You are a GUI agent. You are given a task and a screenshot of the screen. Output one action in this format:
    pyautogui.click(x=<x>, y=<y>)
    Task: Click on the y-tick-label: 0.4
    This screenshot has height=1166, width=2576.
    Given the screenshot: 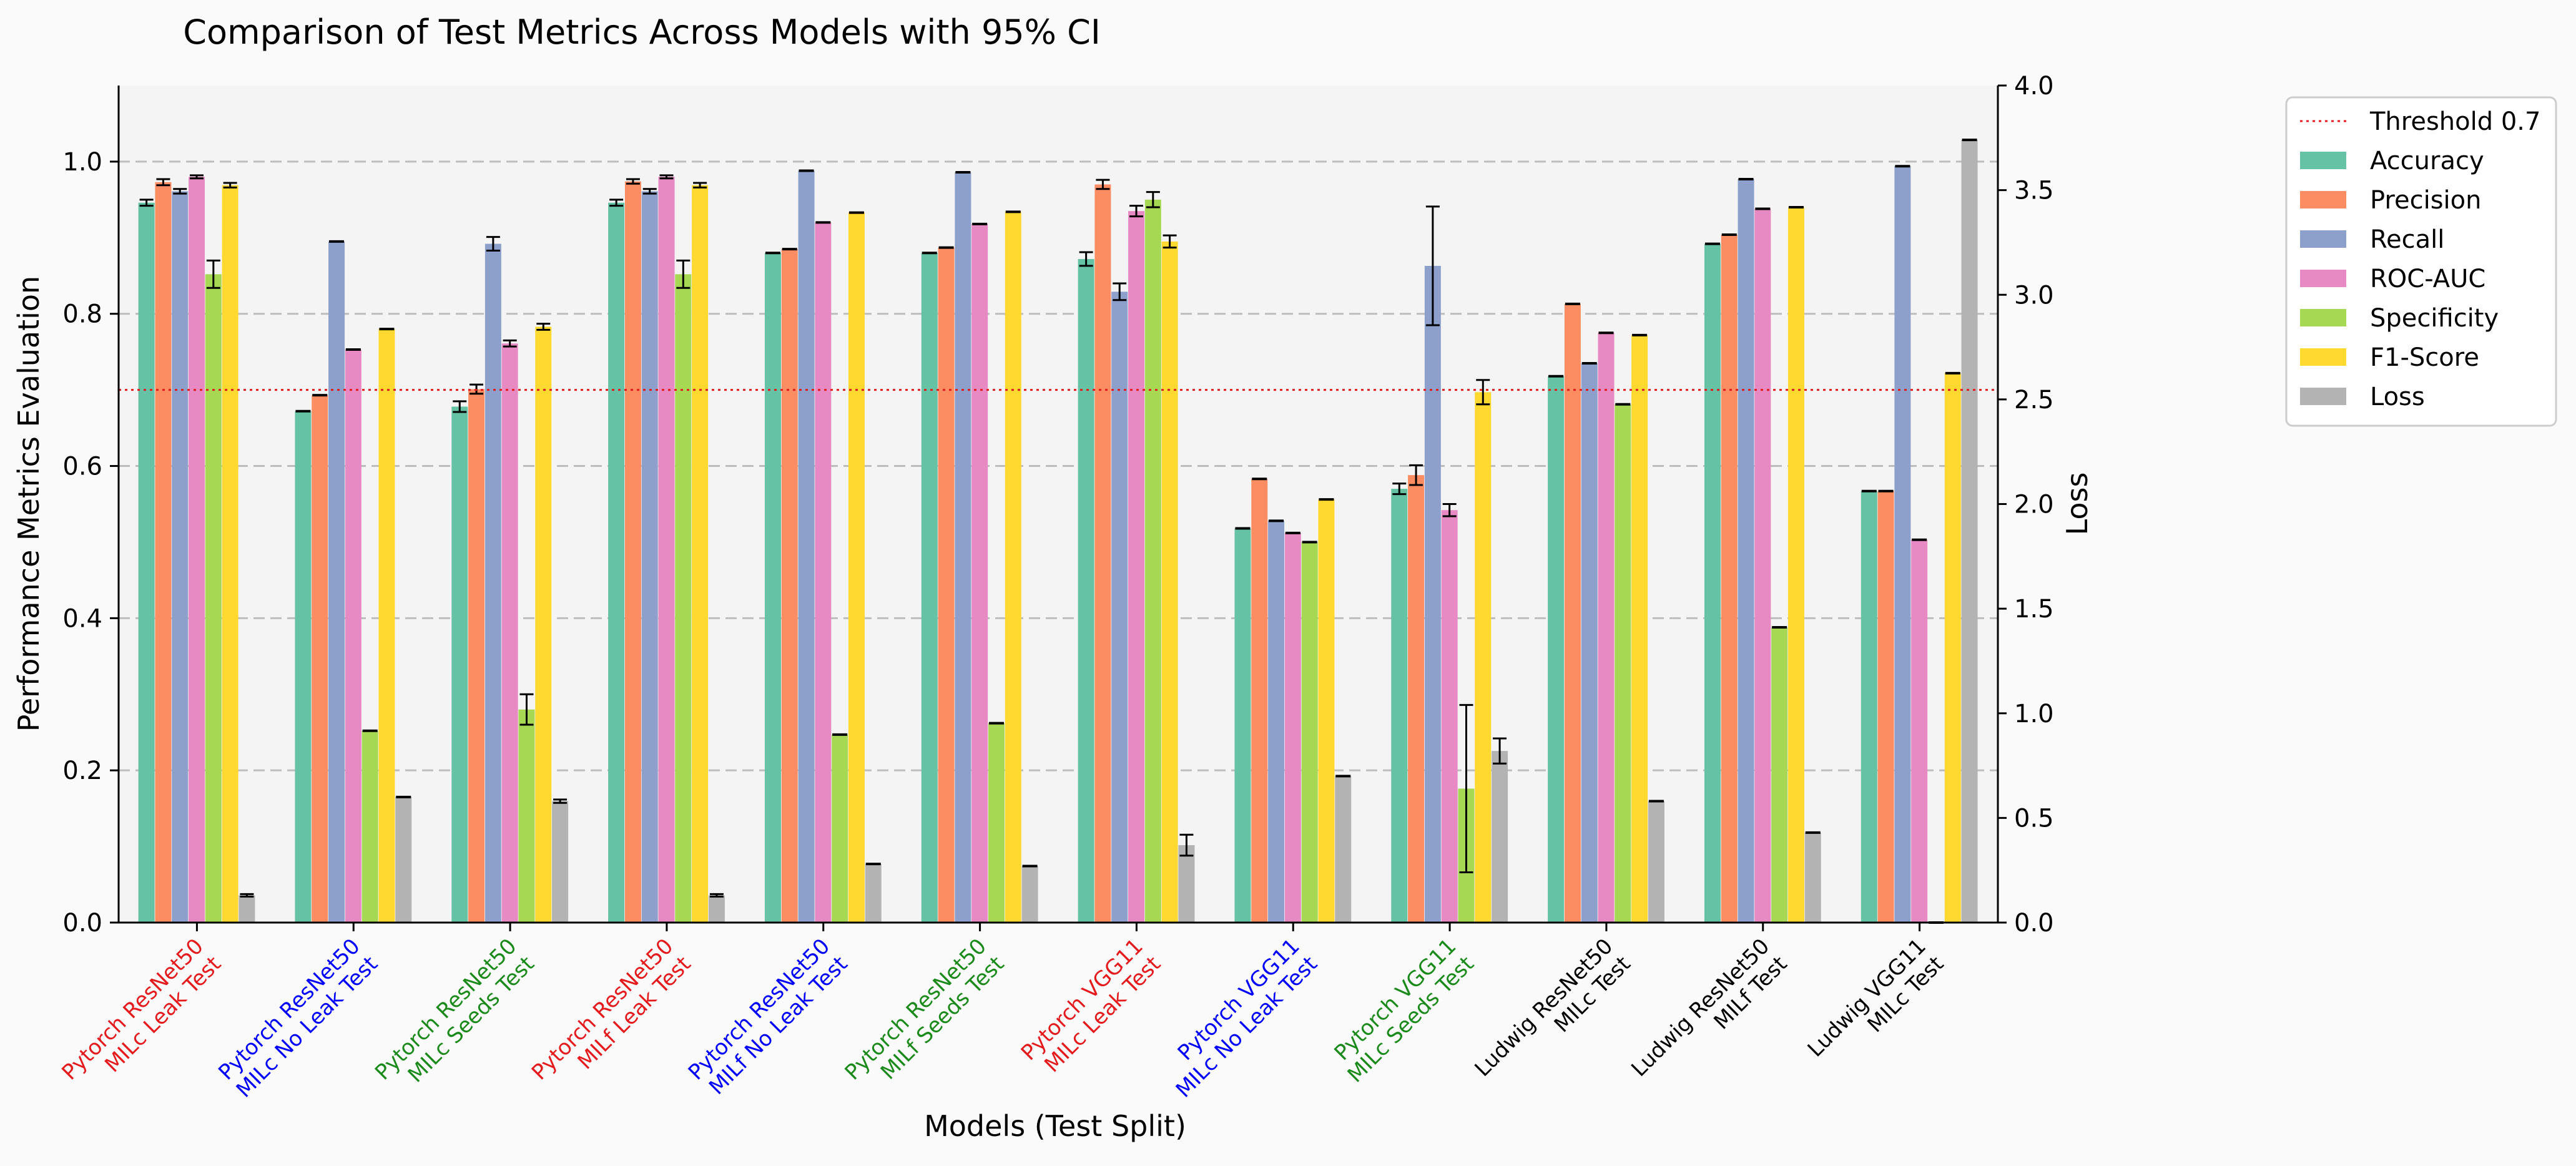 What is the action you would take?
    pyautogui.click(x=82, y=618)
    